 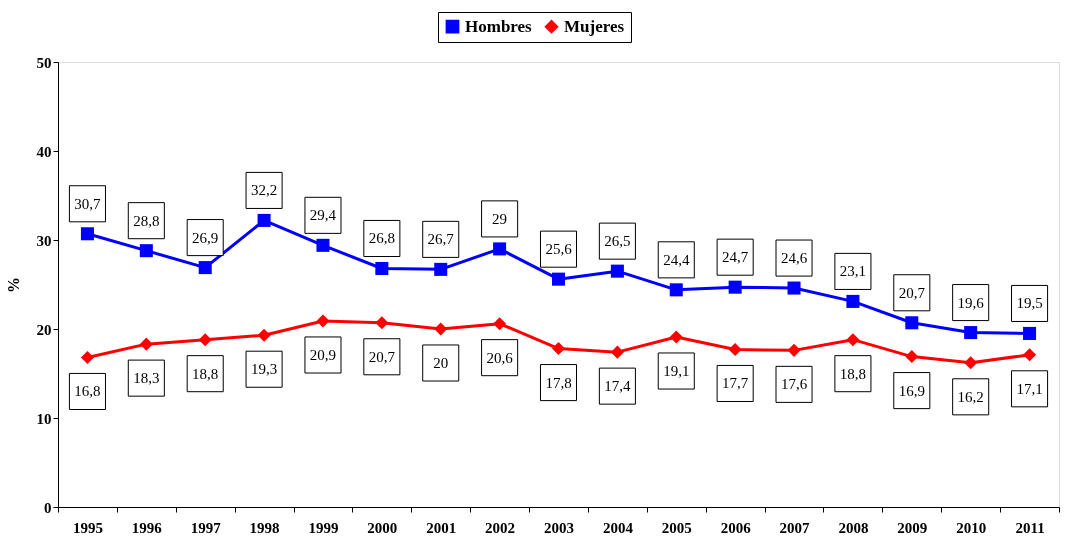 What do you see at coordinates (500, 527) in the screenshot?
I see `x-tick-label: 2002` at bounding box center [500, 527].